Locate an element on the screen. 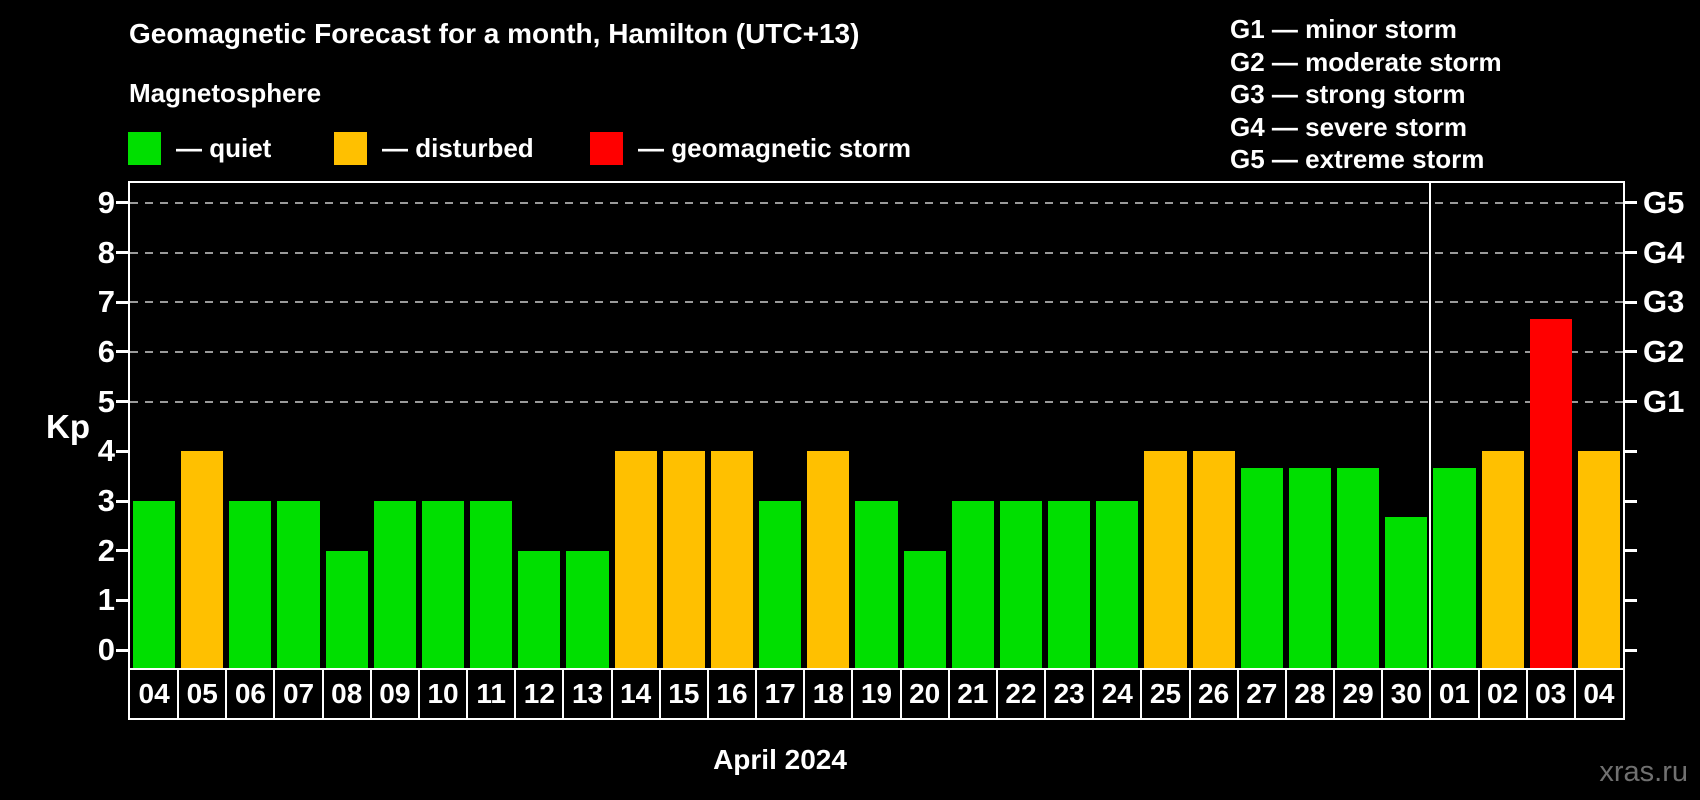 The width and height of the screenshot is (1700, 800). g-scale-legend-line: G2 — moderate storm is located at coordinates (1366, 61).